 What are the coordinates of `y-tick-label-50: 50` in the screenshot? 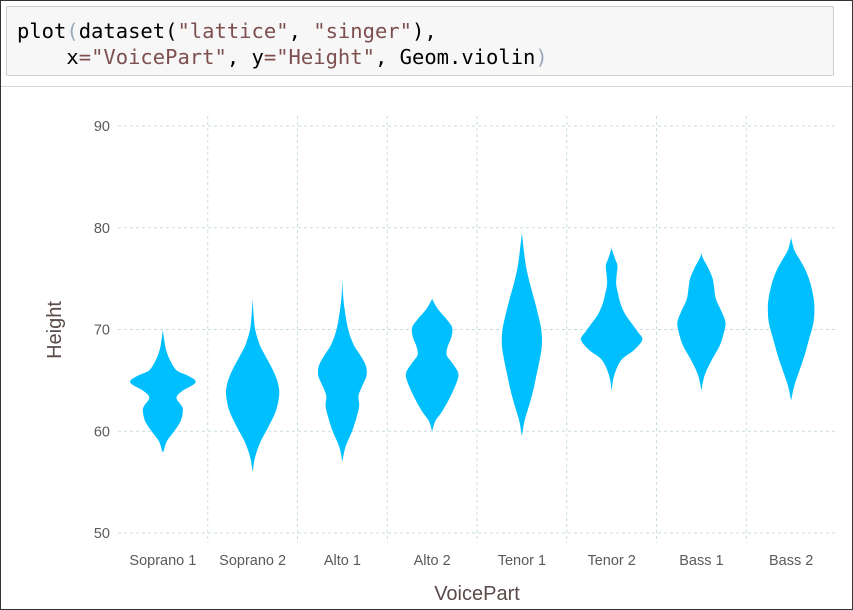 It's located at (102, 534).